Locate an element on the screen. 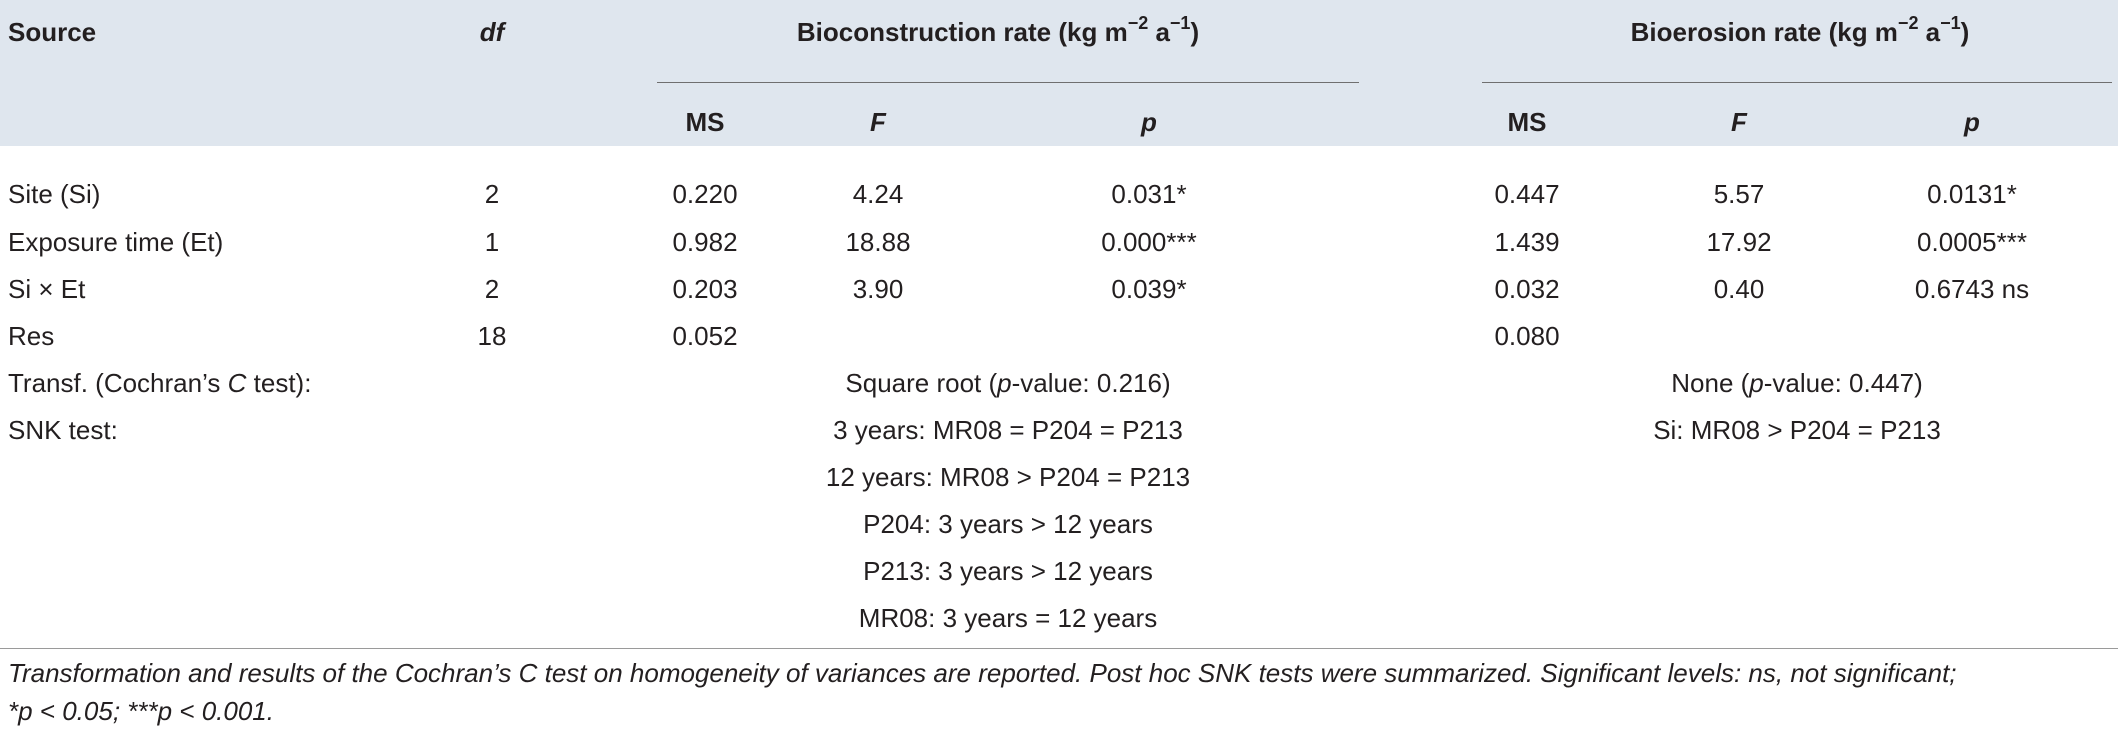 The image size is (2118, 741). transf-label-text: Transf. (Cochran’s is located at coordinates (118, 383).